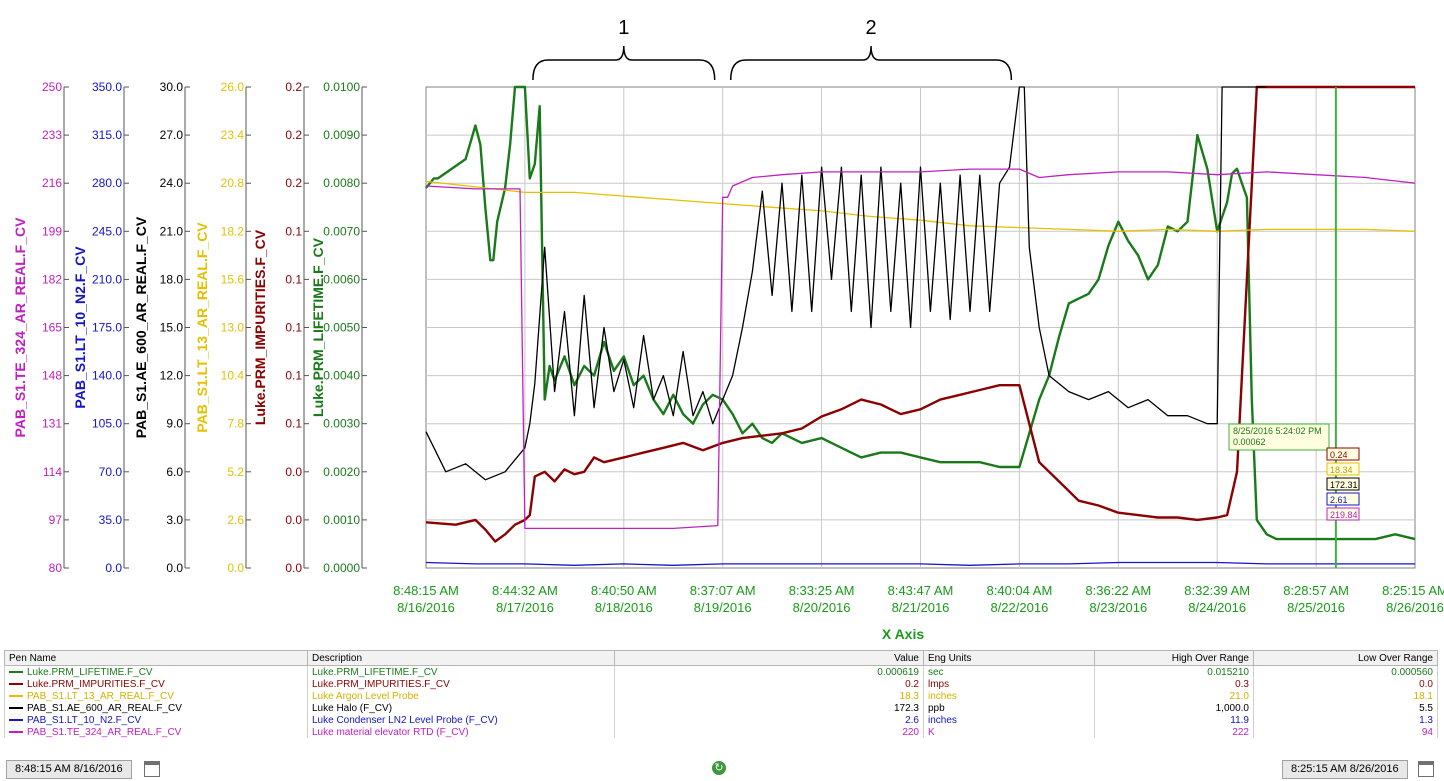 The height and width of the screenshot is (781, 1444). Describe the element at coordinates (769, 720) in the screenshot. I see `legend-value: 2.6` at that location.